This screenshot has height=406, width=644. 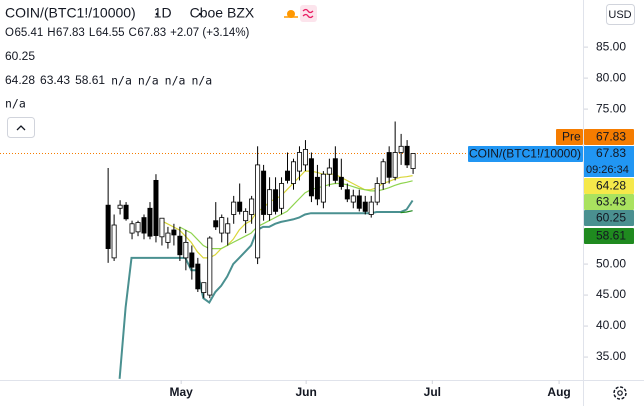 I want to click on last-price-label: 67.83, so click(x=611, y=153).